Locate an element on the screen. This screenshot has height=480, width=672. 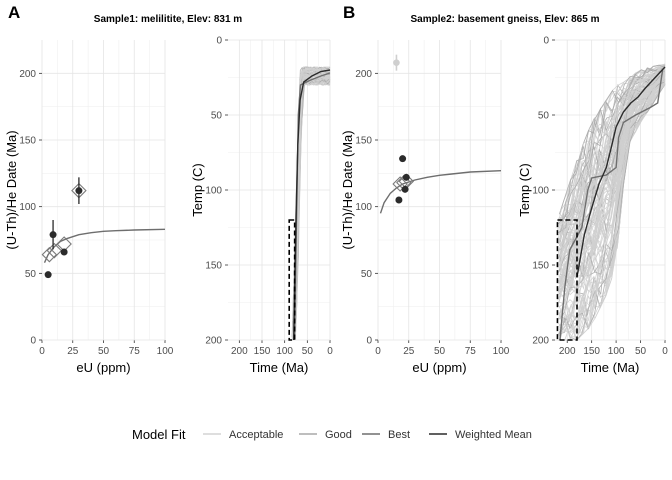
legend-item-acceptable: Acceptable is located at coordinates (243, 435).